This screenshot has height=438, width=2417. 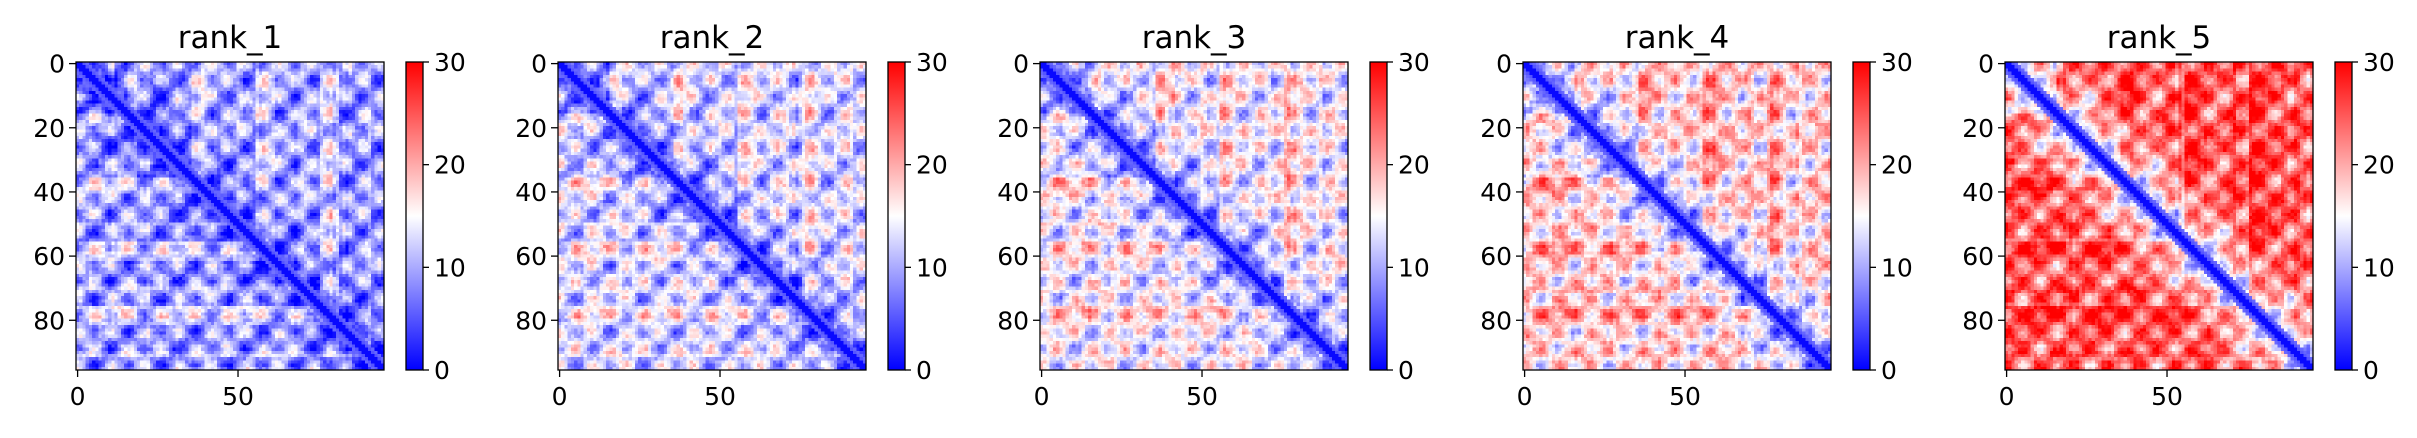 What do you see at coordinates (1677, 38) in the screenshot?
I see `panel-title: rank_4` at bounding box center [1677, 38].